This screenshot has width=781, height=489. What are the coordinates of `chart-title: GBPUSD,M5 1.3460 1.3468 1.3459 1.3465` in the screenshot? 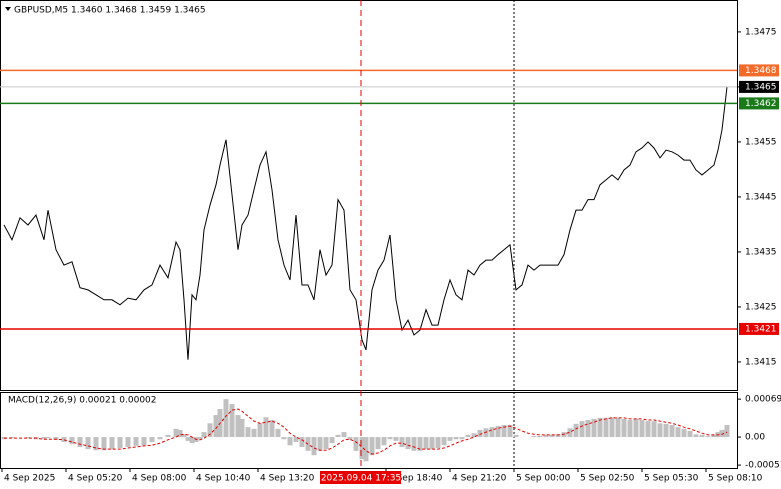 It's located at (110, 11).